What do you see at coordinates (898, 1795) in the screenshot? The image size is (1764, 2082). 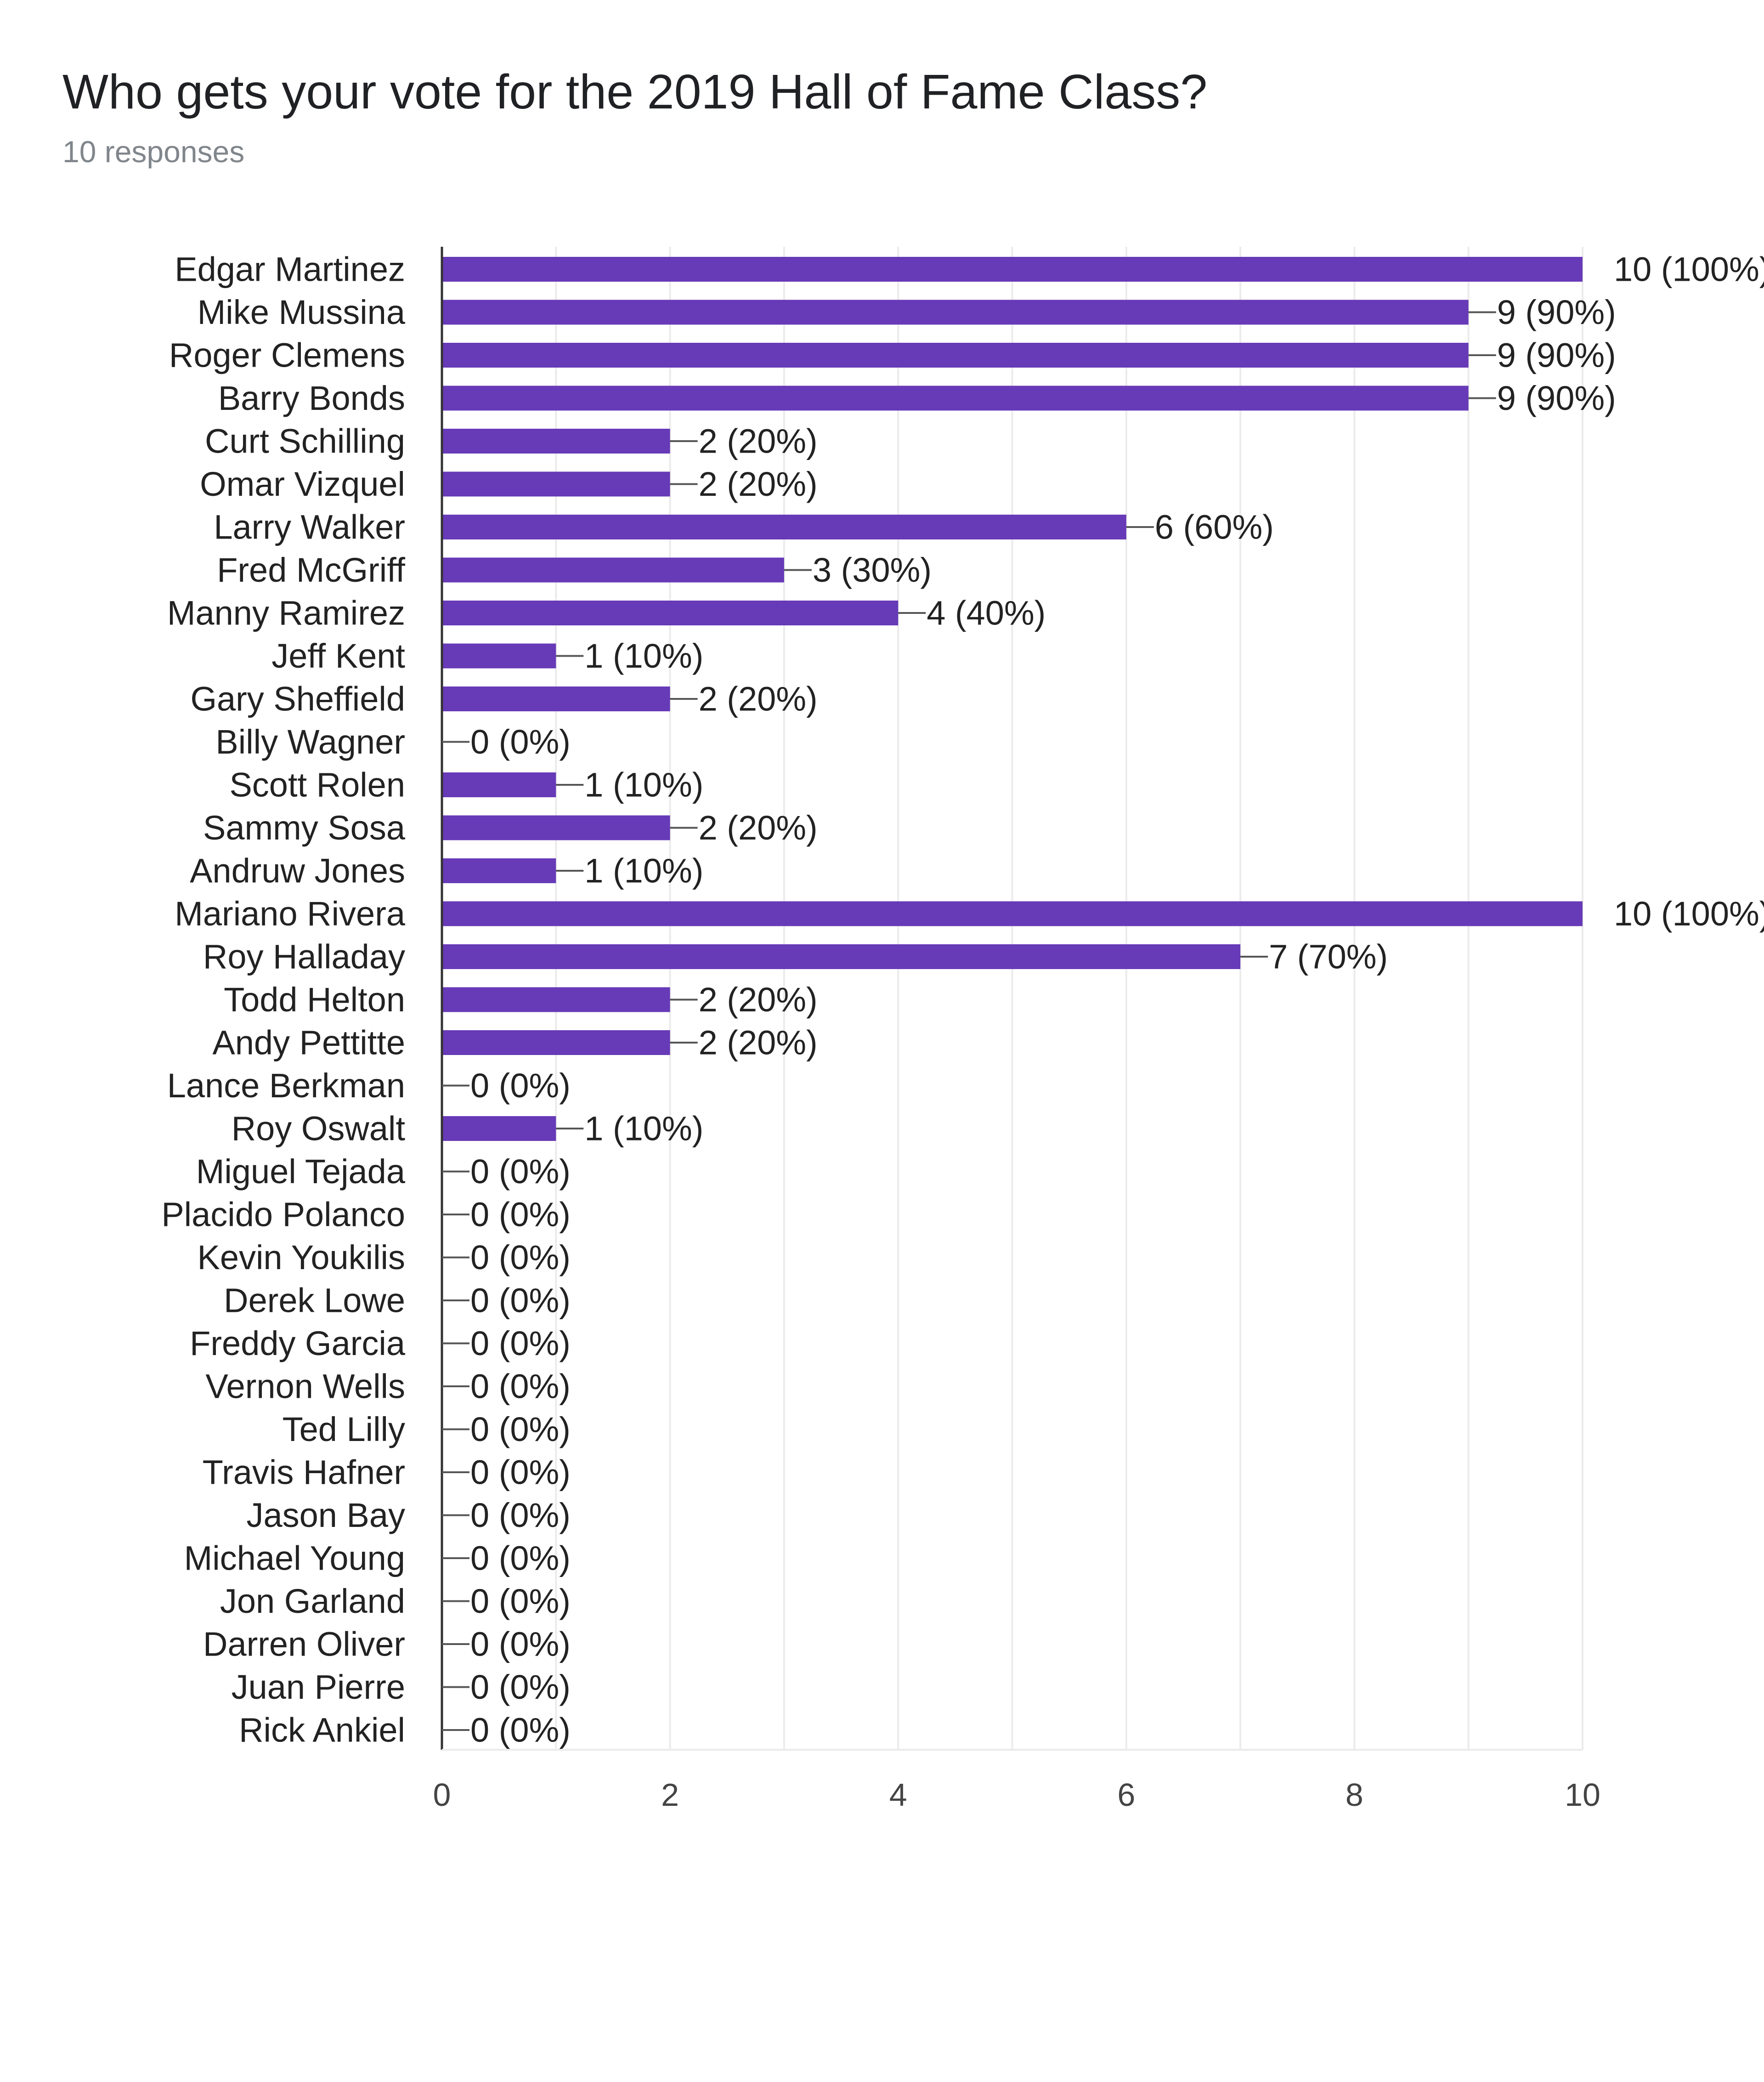 I see `x-tick-label: 4` at bounding box center [898, 1795].